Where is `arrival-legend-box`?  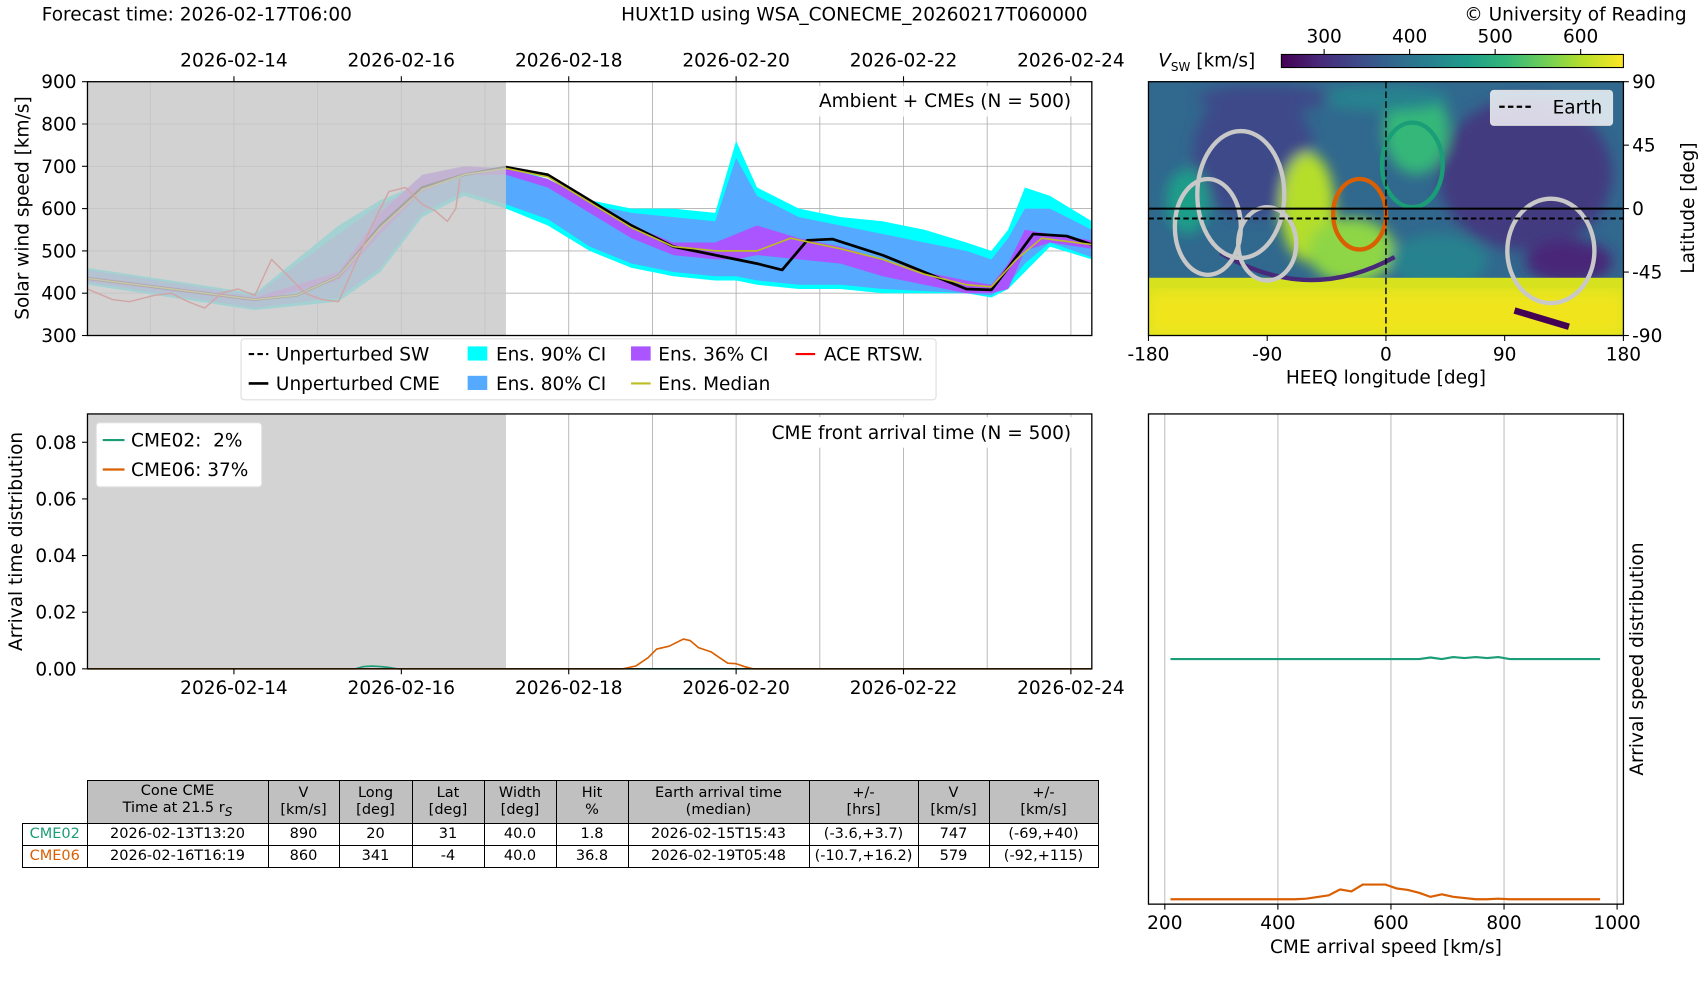 arrival-legend-box is located at coordinates (179, 455).